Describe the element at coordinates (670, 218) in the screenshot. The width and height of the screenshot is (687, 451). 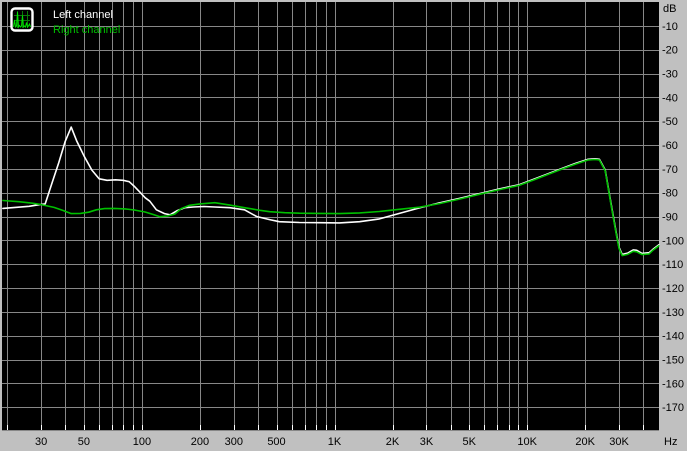
I see `y-axis-label: -90` at that location.